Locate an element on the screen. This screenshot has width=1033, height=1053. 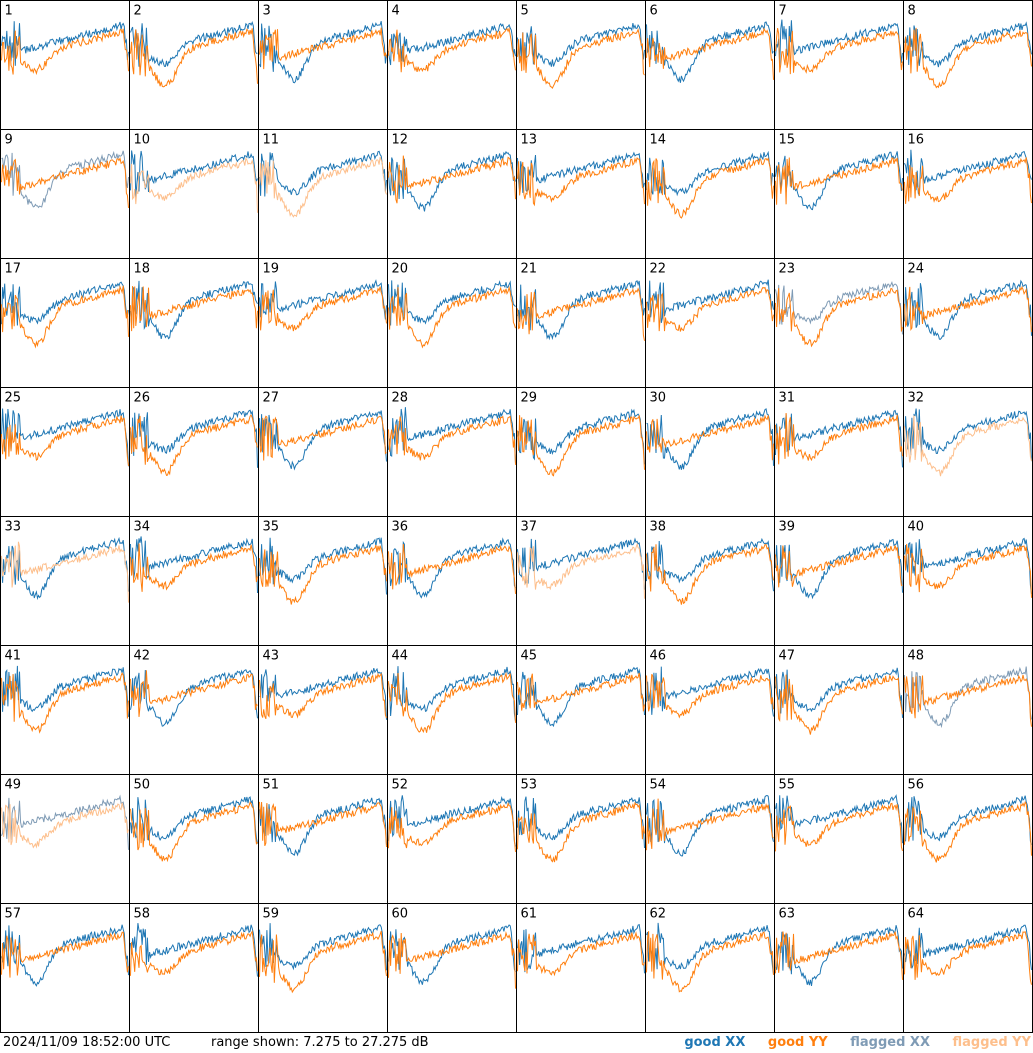
tile-24: 24 is located at coordinates (968, 323).